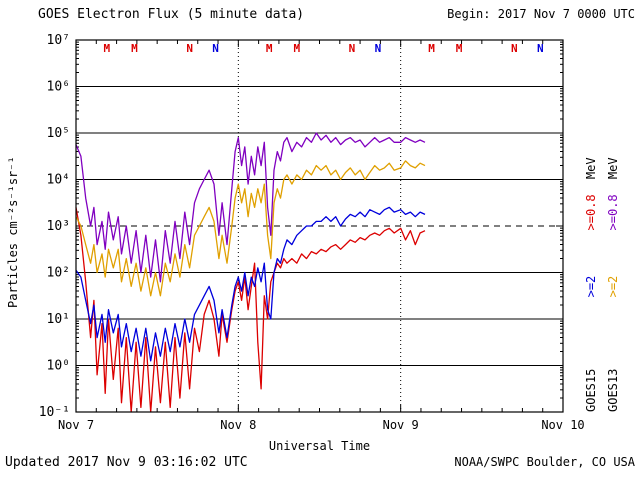 This screenshot has height=480, width=640. Describe the element at coordinates (54, 412) in the screenshot. I see `y-tick-label: 10⁻¹` at that location.